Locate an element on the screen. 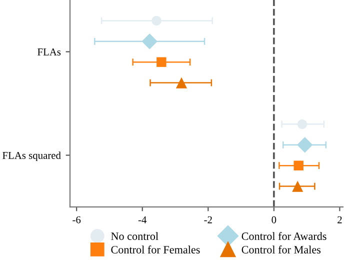  legend-label: No control is located at coordinates (134, 236).